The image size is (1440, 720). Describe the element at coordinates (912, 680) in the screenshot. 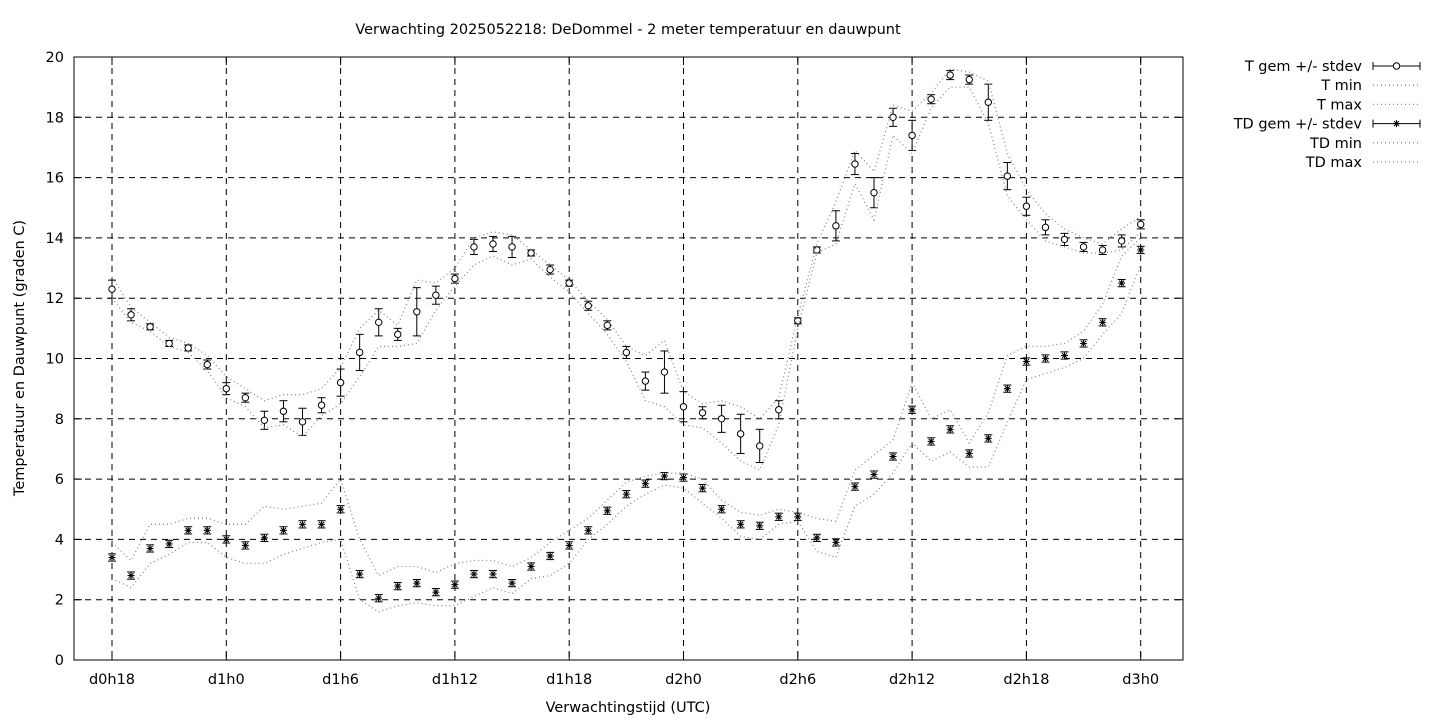

I see `x-tick-label: d2h12` at that location.